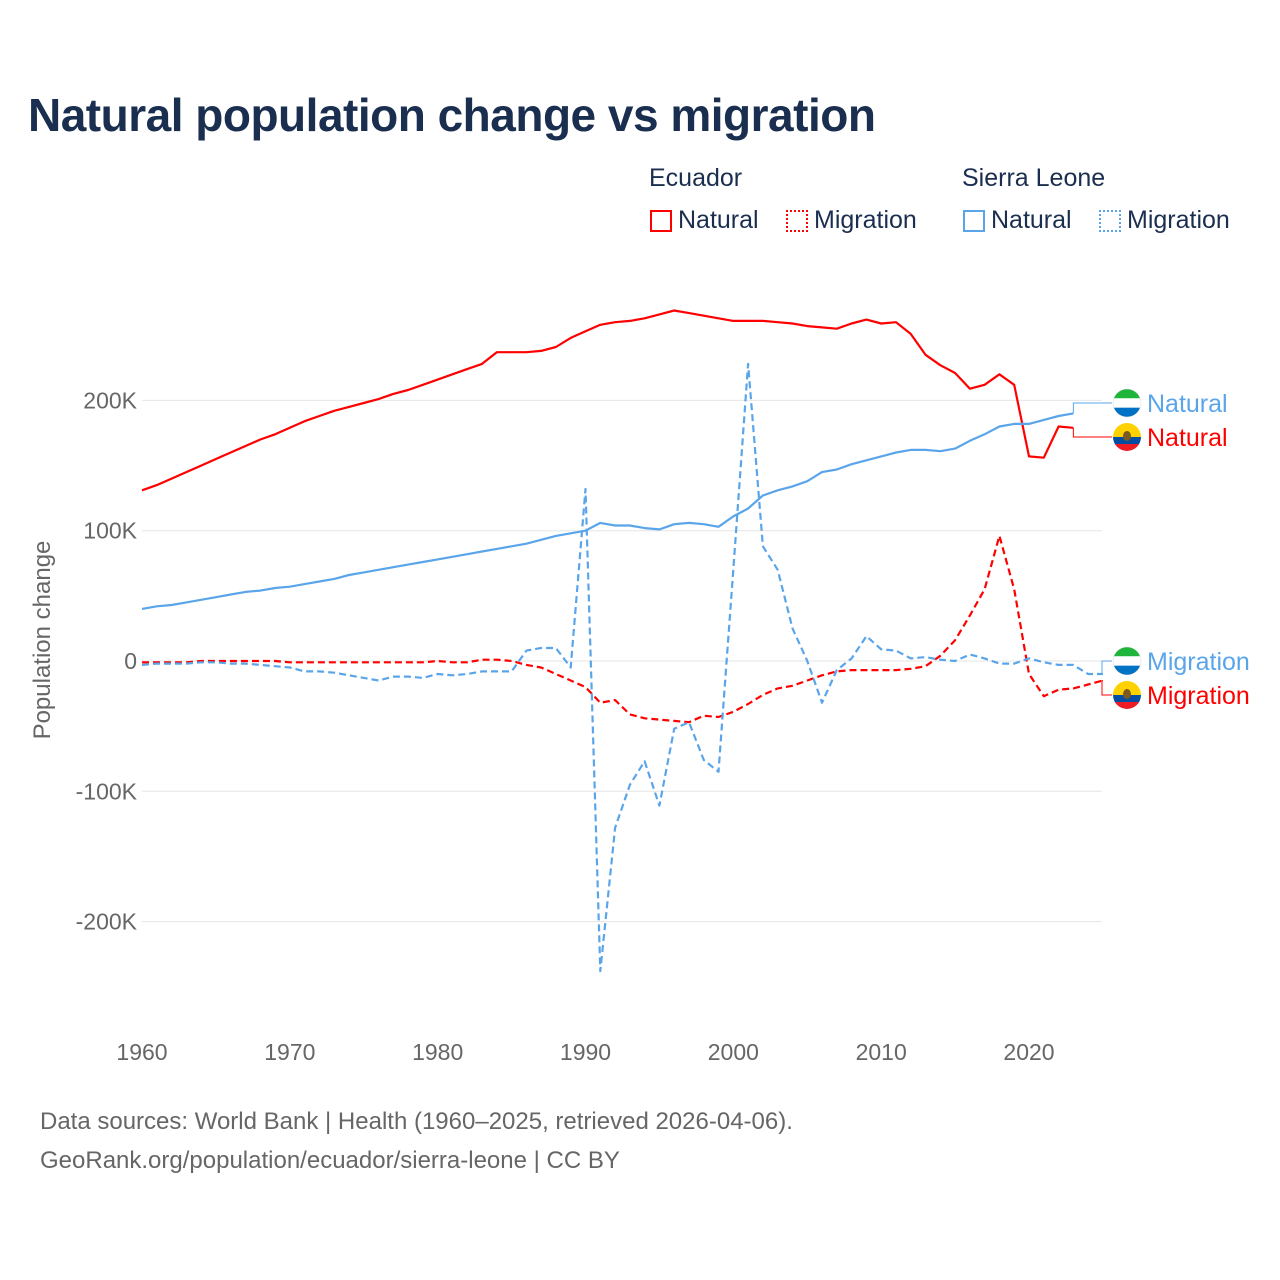 The height and width of the screenshot is (1280, 1280). I want to click on legend-group-ecuador: Ecuador, so click(696, 178).